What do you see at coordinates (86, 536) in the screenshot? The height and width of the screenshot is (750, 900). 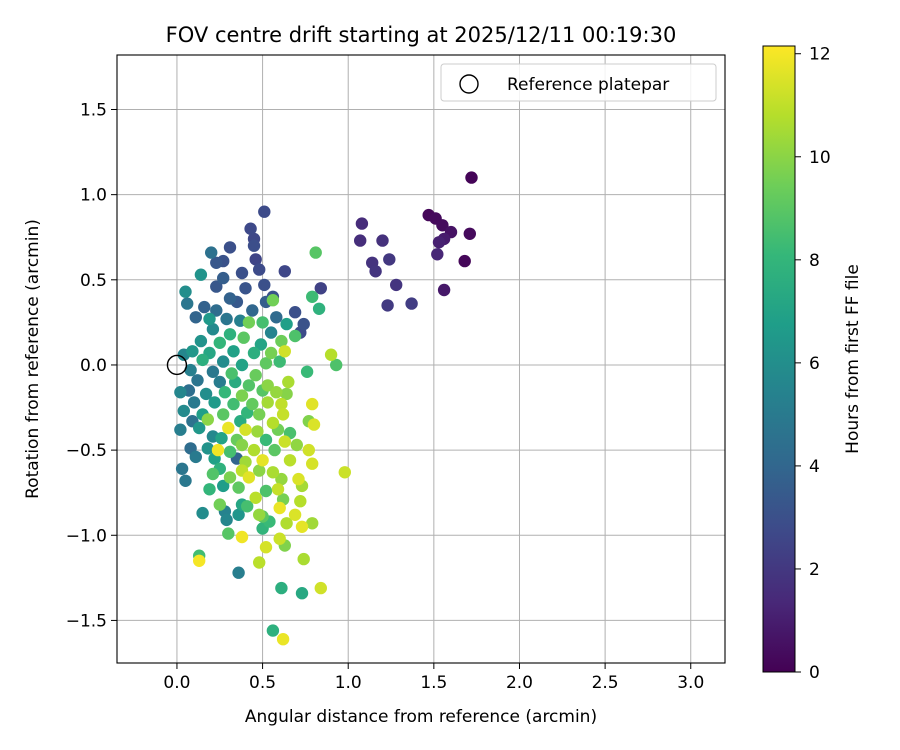 I see `y-tick-label: −1.0` at bounding box center [86, 536].